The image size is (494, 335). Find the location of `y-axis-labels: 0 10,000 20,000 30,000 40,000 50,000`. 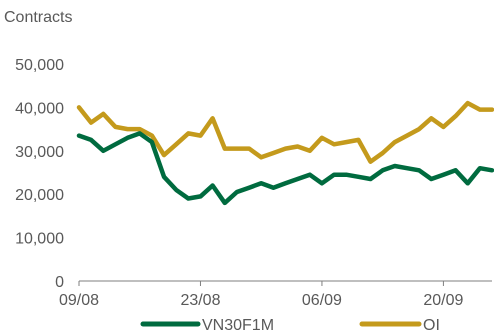

y-axis-labels: 0 10,000 20,000 30,000 40,000 50,000 is located at coordinates (39, 174).